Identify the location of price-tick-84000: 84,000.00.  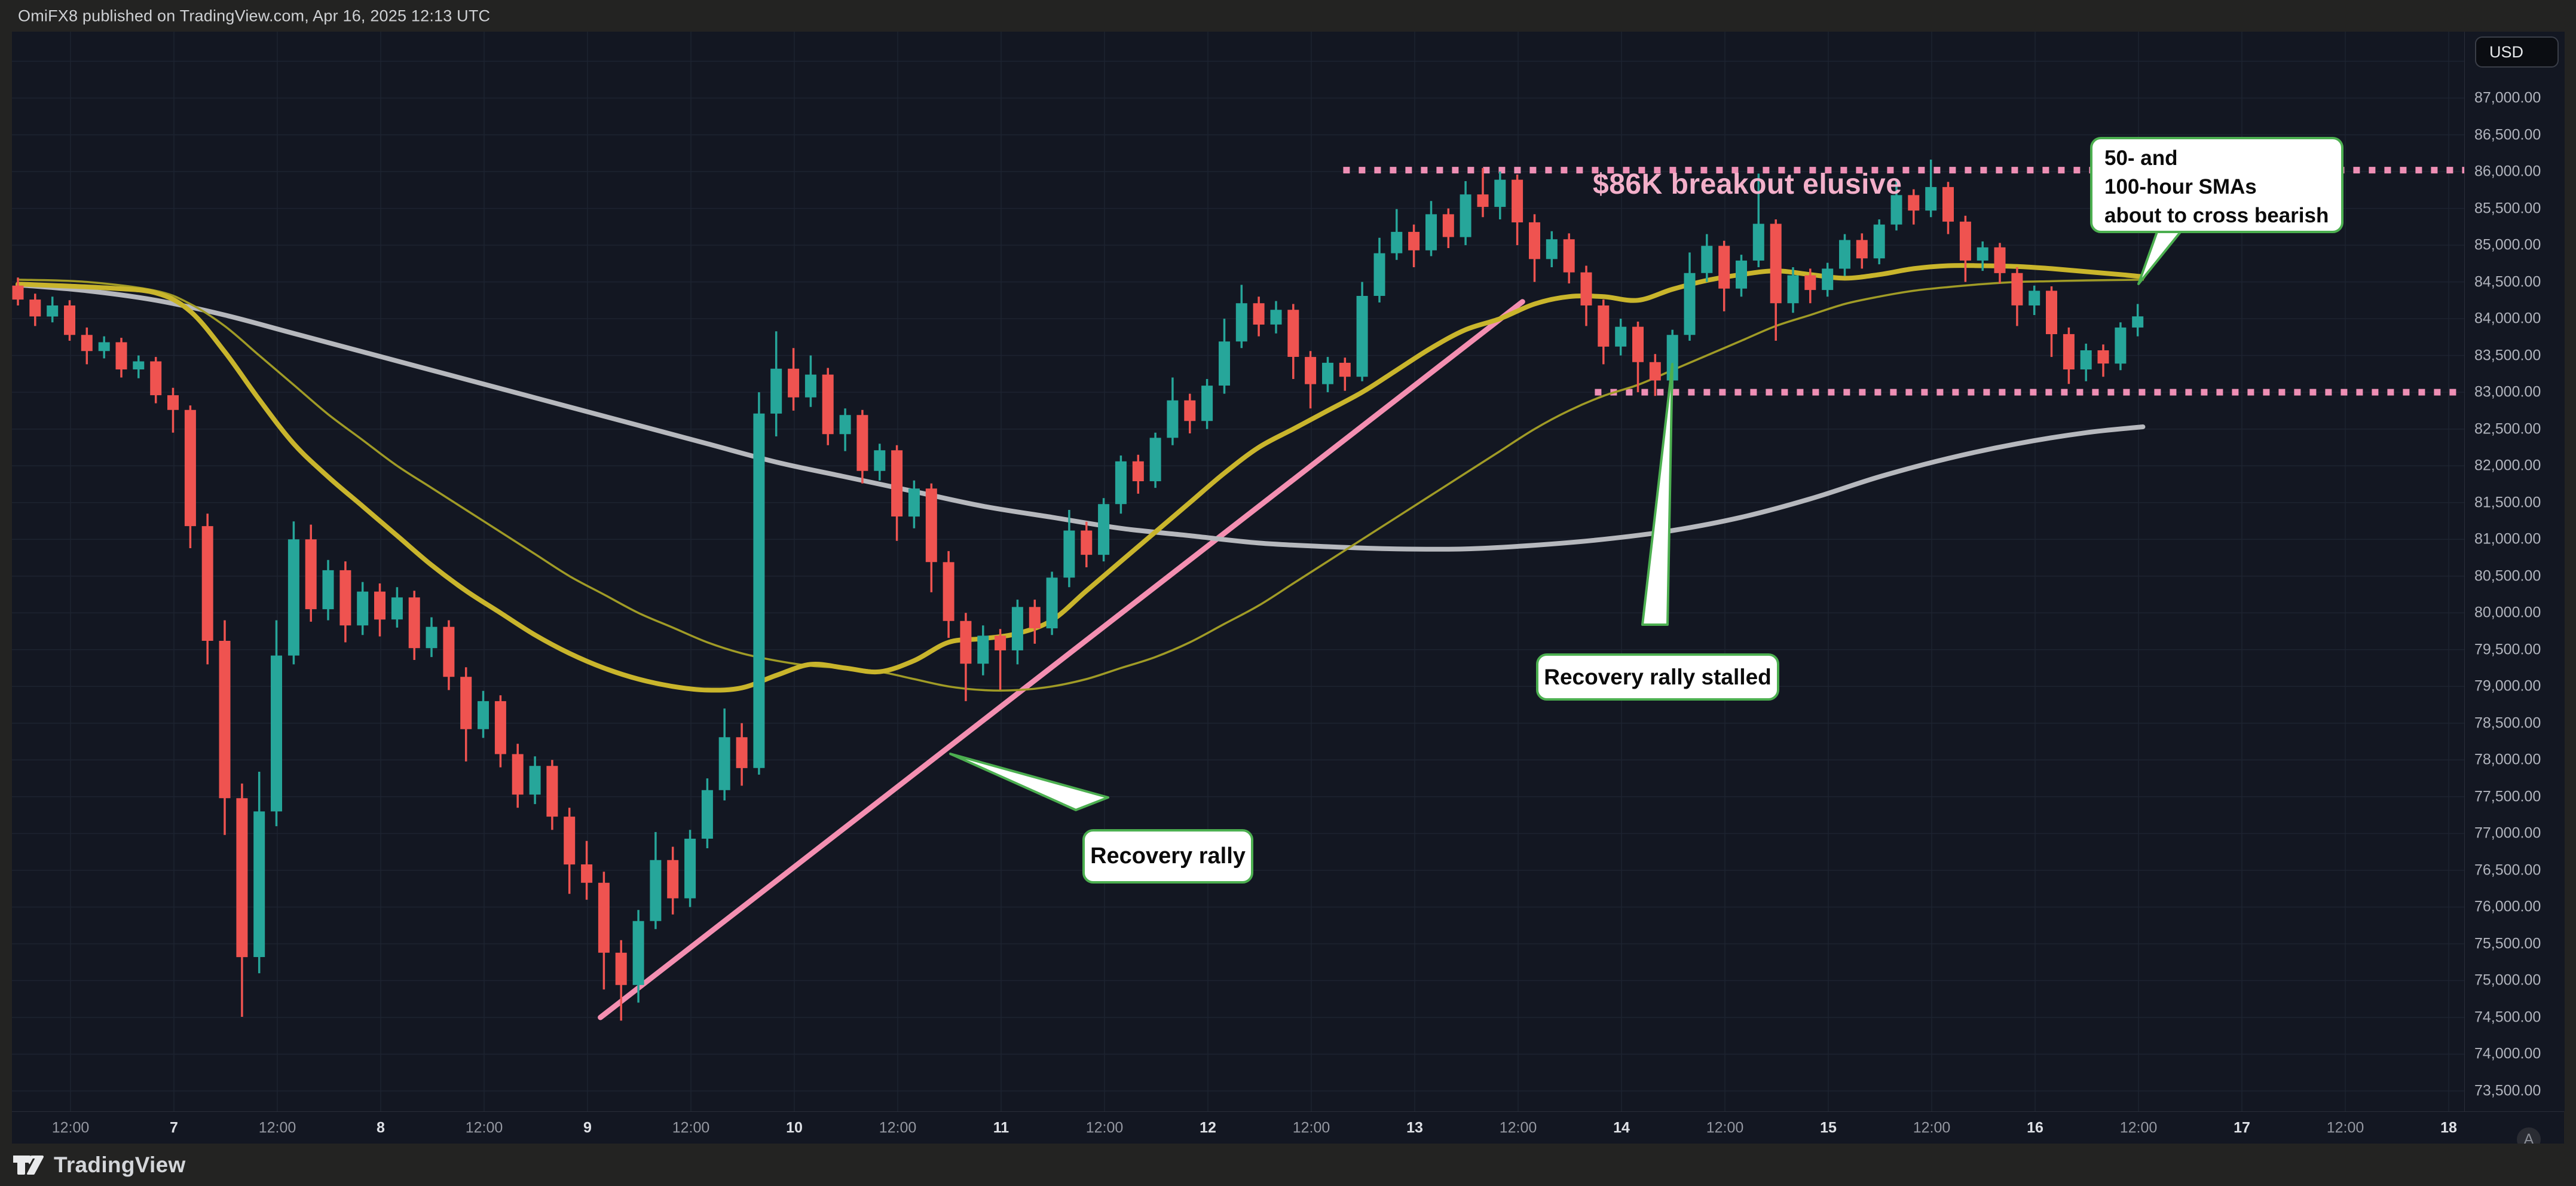
(2507, 318).